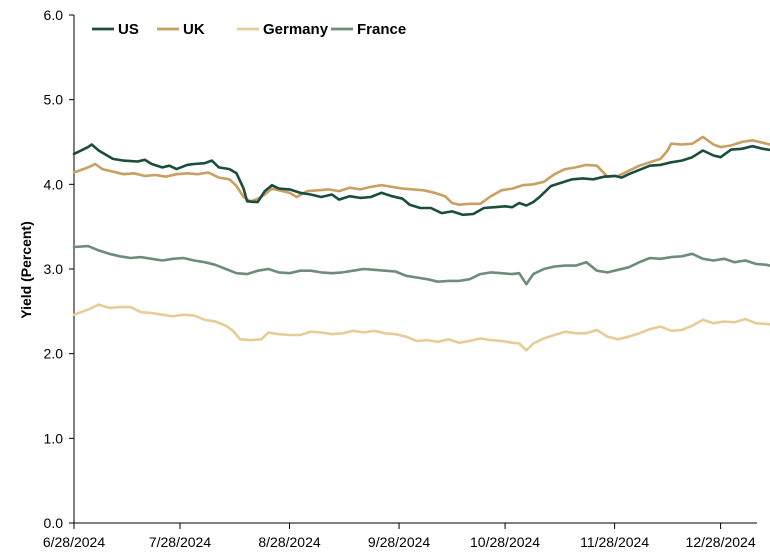 The image size is (770, 559). What do you see at coordinates (399, 542) in the screenshot?
I see `x-tick-label: 9/28/2024` at bounding box center [399, 542].